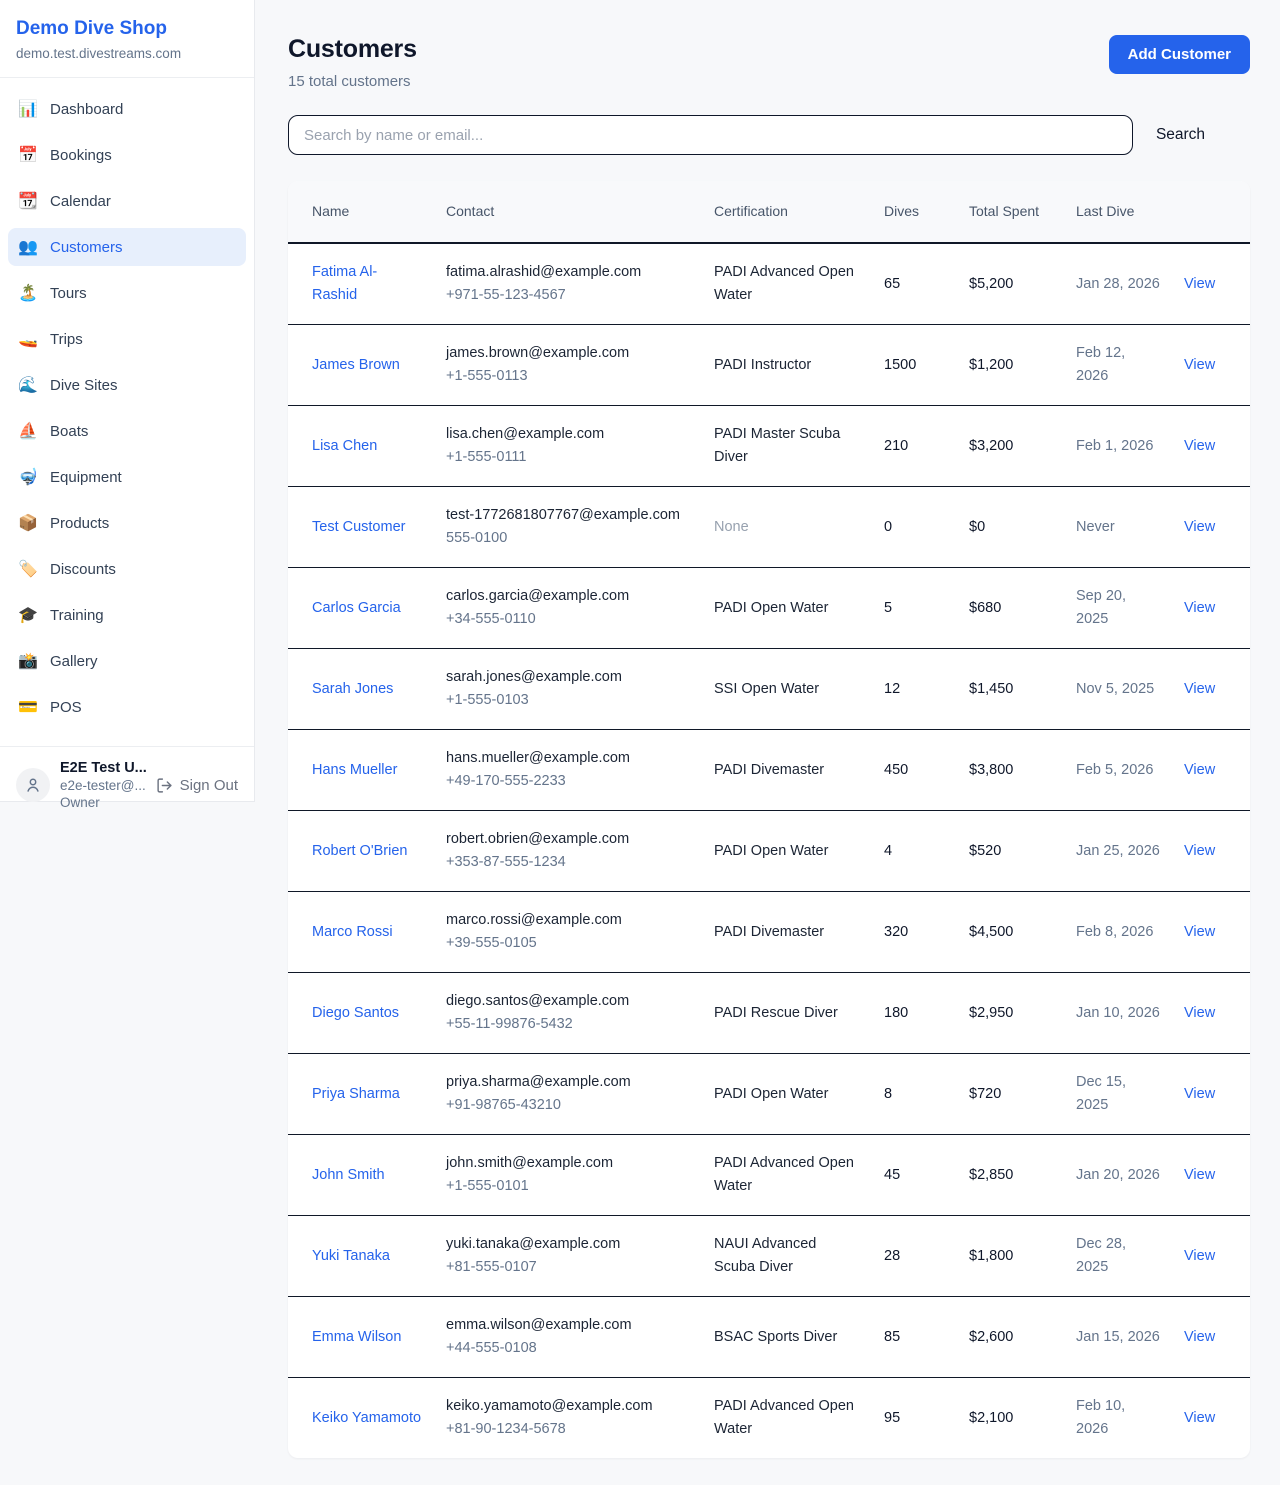  Describe the element at coordinates (127, 247) in the screenshot. I see `sidebar-item-customers: 👥 Customers` at that location.